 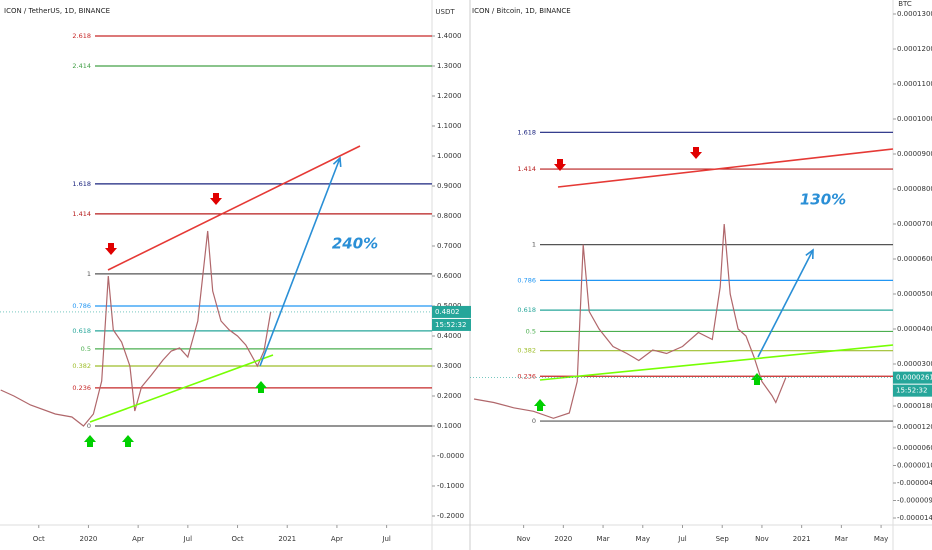 What do you see at coordinates (449, 276) in the screenshot?
I see `y-tick-label: 0.6000` at bounding box center [449, 276].